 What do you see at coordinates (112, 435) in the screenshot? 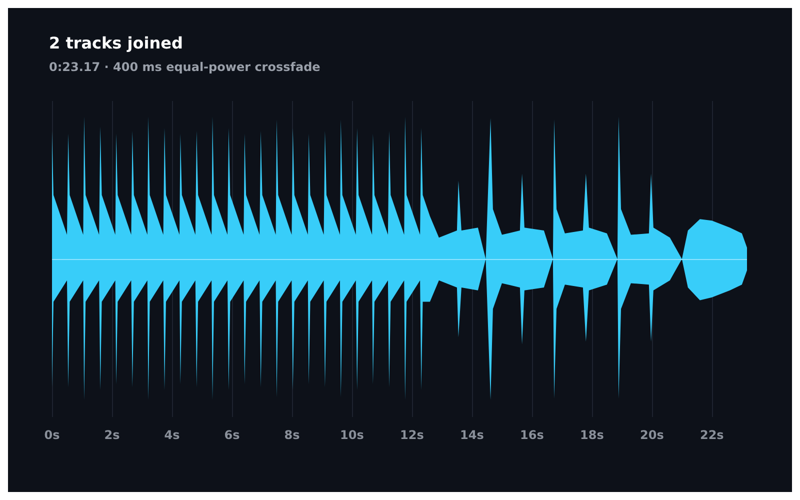
I see `x-tick-label: 2s` at bounding box center [112, 435].